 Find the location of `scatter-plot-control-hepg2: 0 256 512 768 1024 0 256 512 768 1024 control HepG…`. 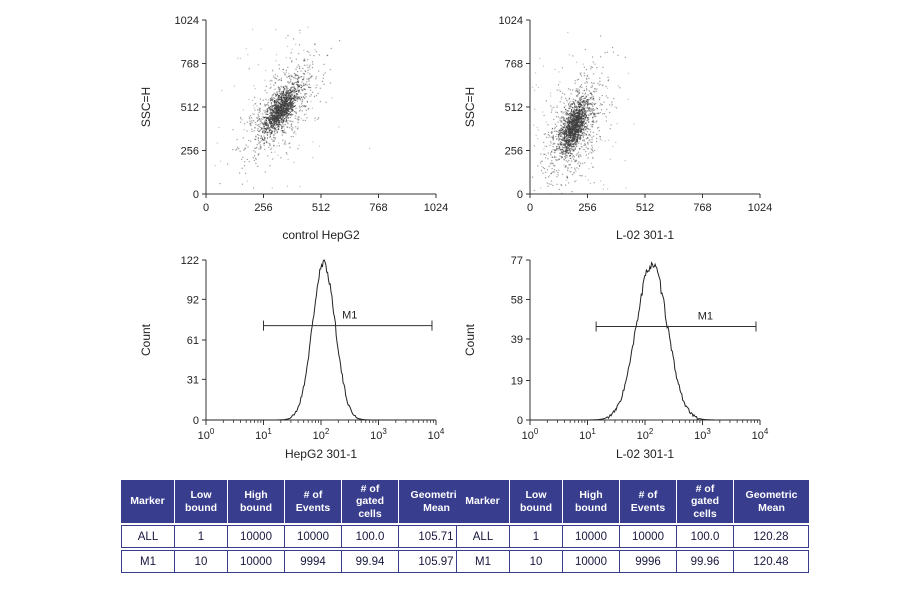

scatter-plot-control-hepg2: 0 256 512 768 1024 0 256 512 768 1024 control HepG… is located at coordinates (293, 128).